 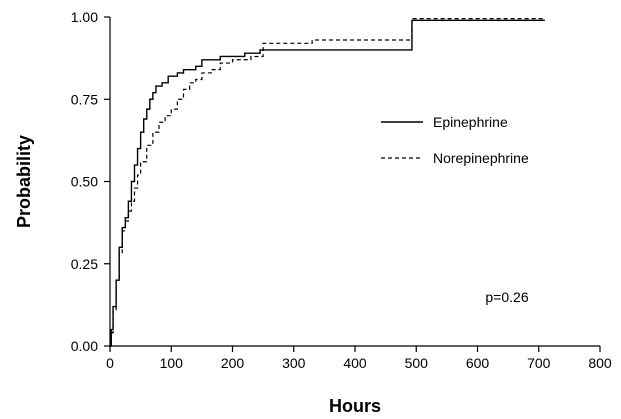 What do you see at coordinates (355, 406) in the screenshot?
I see `x-axis-title: Hours` at bounding box center [355, 406].